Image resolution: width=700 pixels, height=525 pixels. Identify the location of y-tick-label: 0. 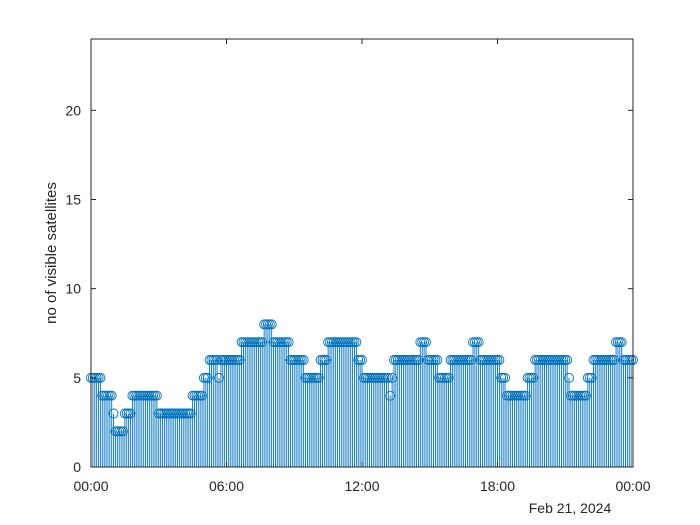
(77, 467).